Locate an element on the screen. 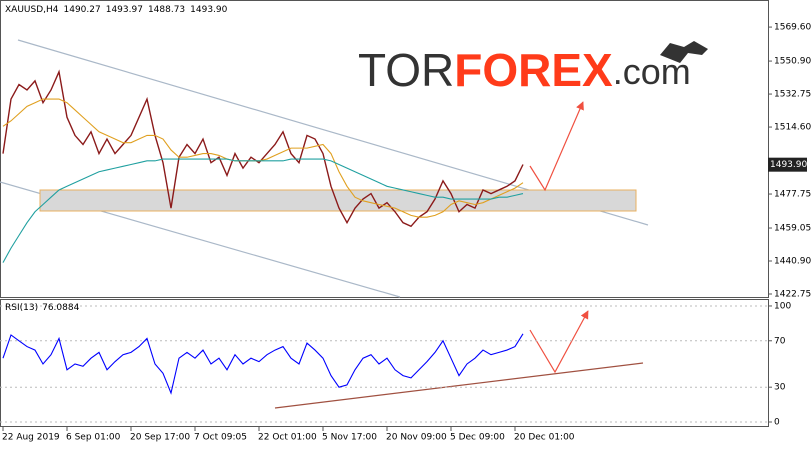 The image size is (811, 449). y-tick-label: 1477.75 is located at coordinates (792, 195).